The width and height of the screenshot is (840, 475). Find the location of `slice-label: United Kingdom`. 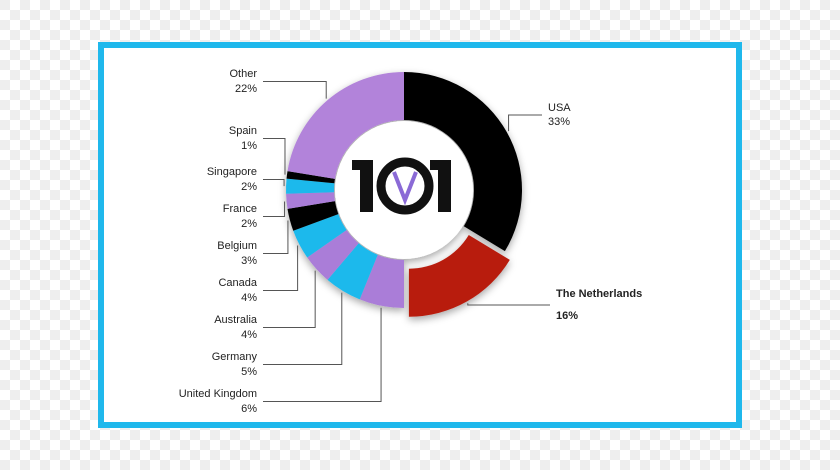

slice-label: United Kingdom is located at coordinates (218, 394).